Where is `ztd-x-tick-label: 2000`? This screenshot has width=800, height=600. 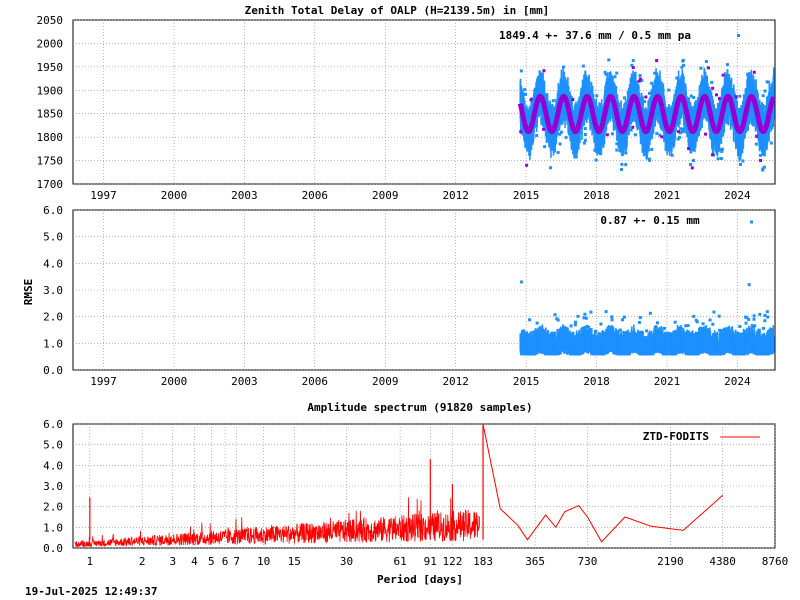
ztd-x-tick-label: 2000 is located at coordinates (174, 195).